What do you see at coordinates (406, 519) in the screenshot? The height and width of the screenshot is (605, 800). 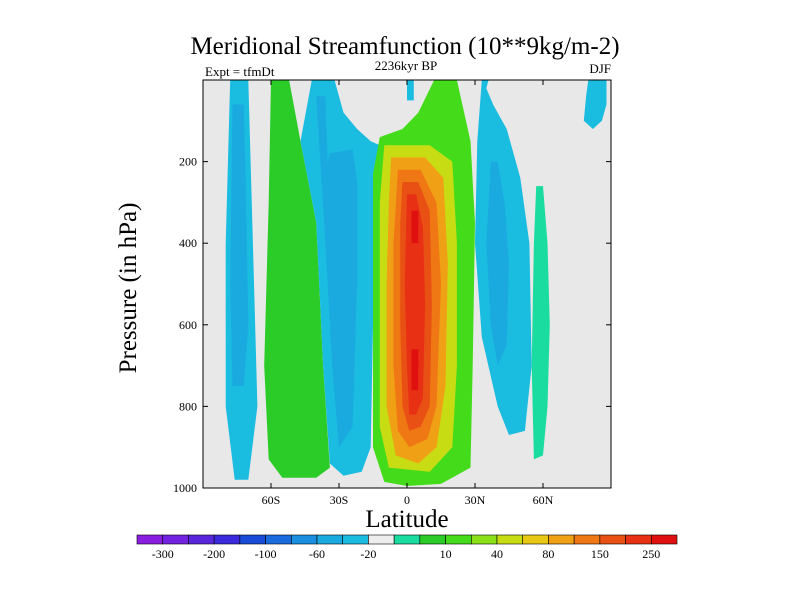 I see `x-axis-label: Latitude` at bounding box center [406, 519].